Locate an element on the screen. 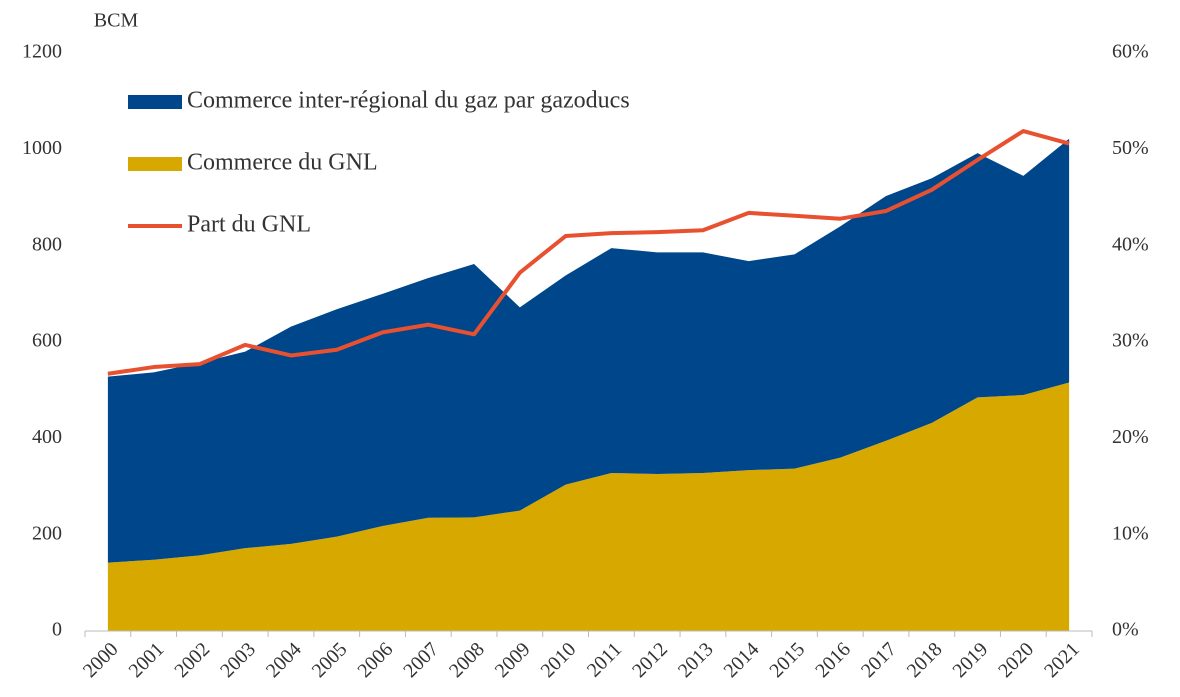  x-tick-label: 2012 is located at coordinates (650, 660).